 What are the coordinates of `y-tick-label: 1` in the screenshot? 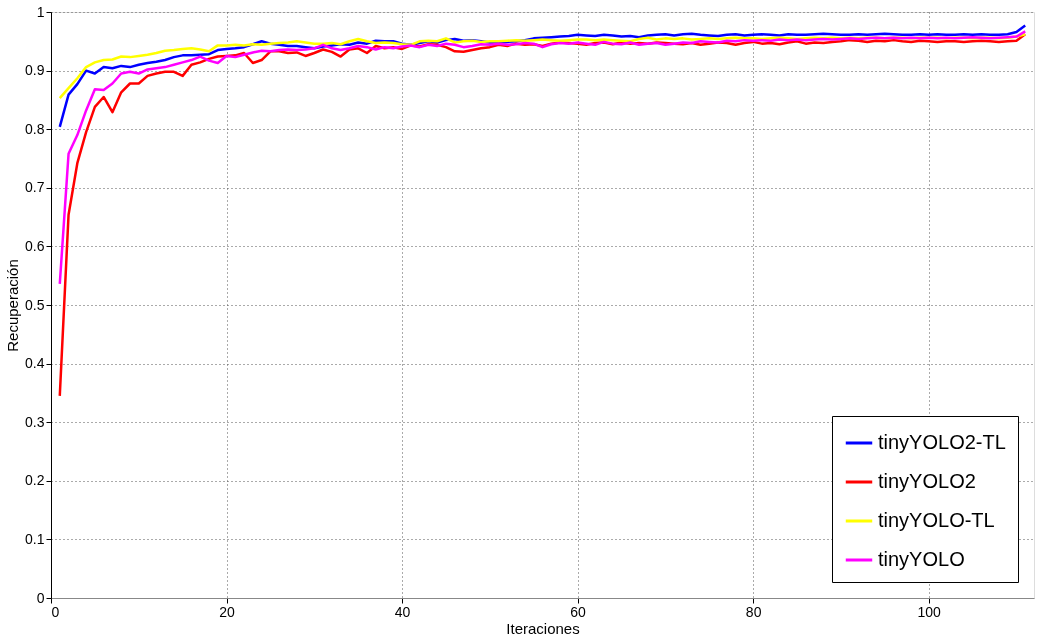 It's located at (40, 11).